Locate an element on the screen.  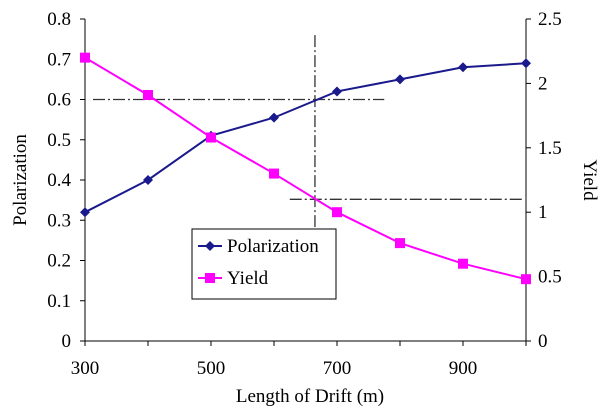
x-tick-label: 700 is located at coordinates (337, 368).